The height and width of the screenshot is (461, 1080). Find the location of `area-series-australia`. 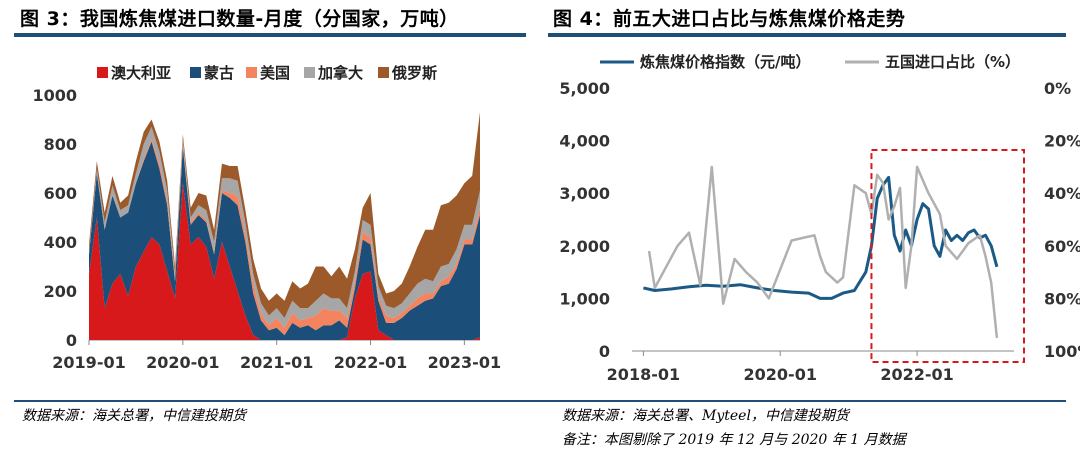

area-series-australia is located at coordinates (284, 261).